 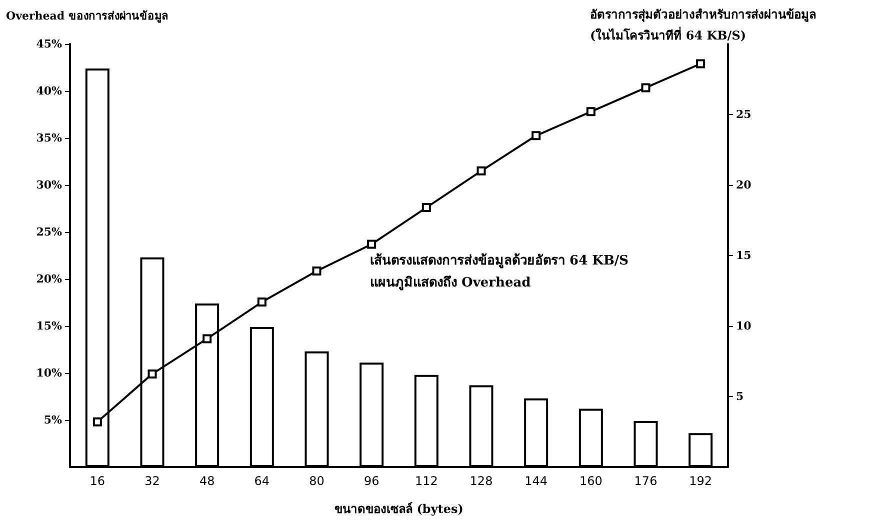 I want to click on y2-tick-label: 10, so click(x=744, y=326).